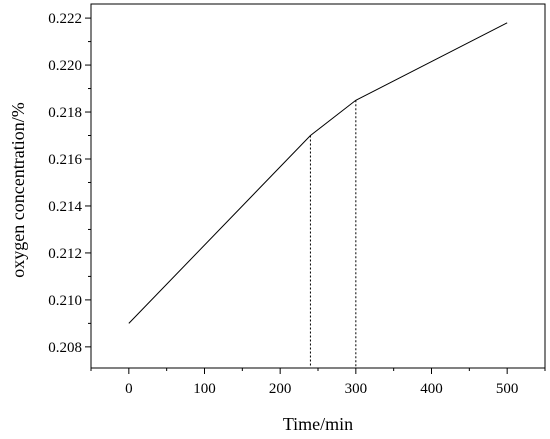 The image size is (550, 439). What do you see at coordinates (65, 19) in the screenshot?
I see `y-tick-label: 0.222` at bounding box center [65, 19].